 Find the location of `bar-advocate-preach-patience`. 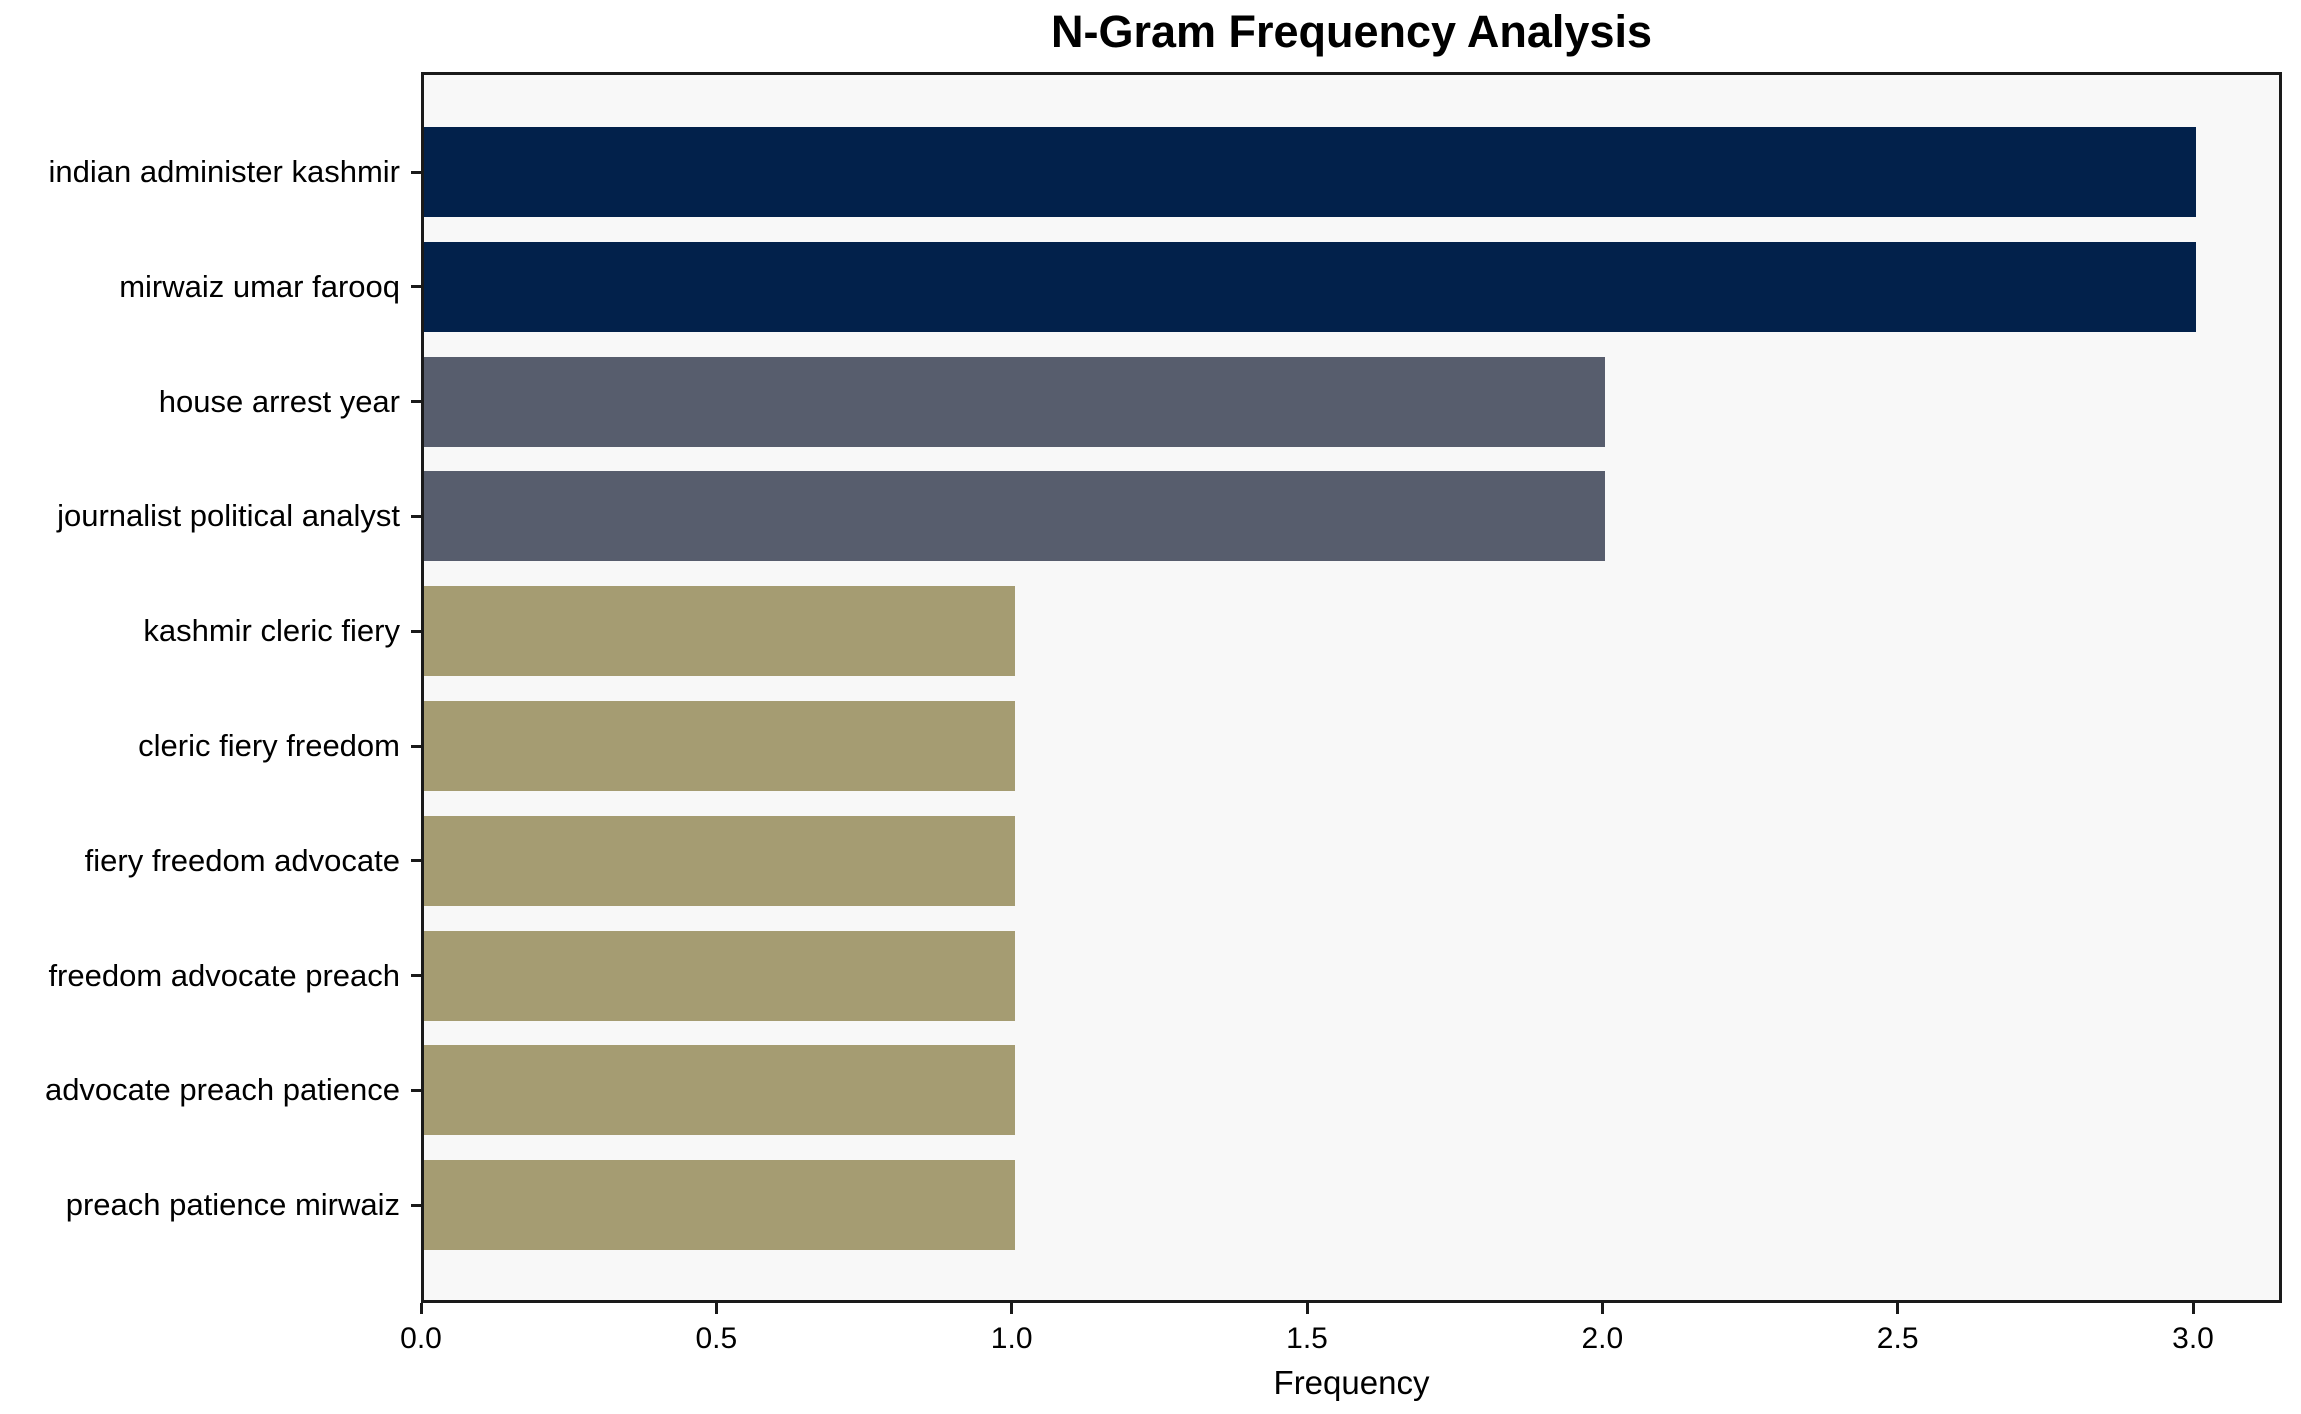

bar-advocate-preach-patience is located at coordinates (719, 1090).